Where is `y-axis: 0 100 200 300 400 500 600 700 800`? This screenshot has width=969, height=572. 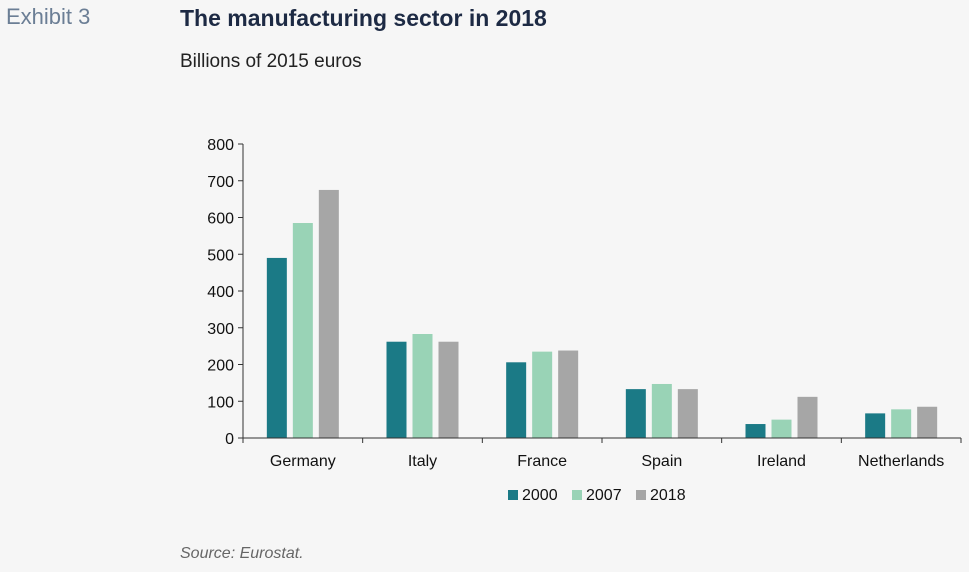 y-axis: 0 100 200 300 400 500 600 700 800 is located at coordinates (225, 292).